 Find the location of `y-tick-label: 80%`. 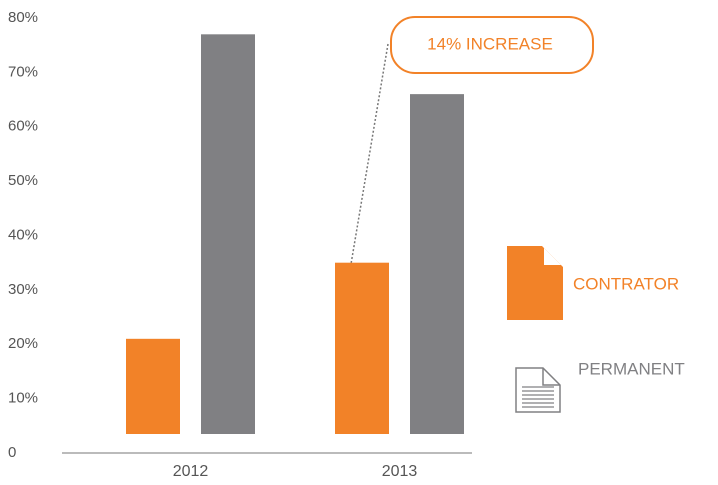

y-tick-label: 80% is located at coordinates (23, 17).